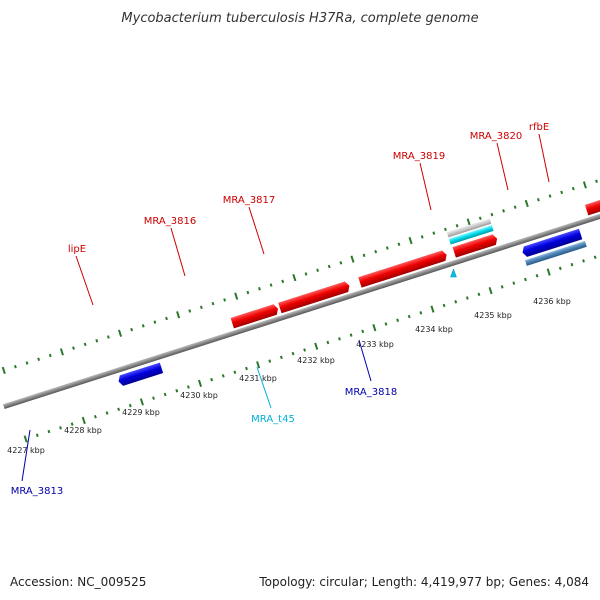 This screenshot has width=600, height=600. I want to click on scale-label: 4236 kbp, so click(552, 301).